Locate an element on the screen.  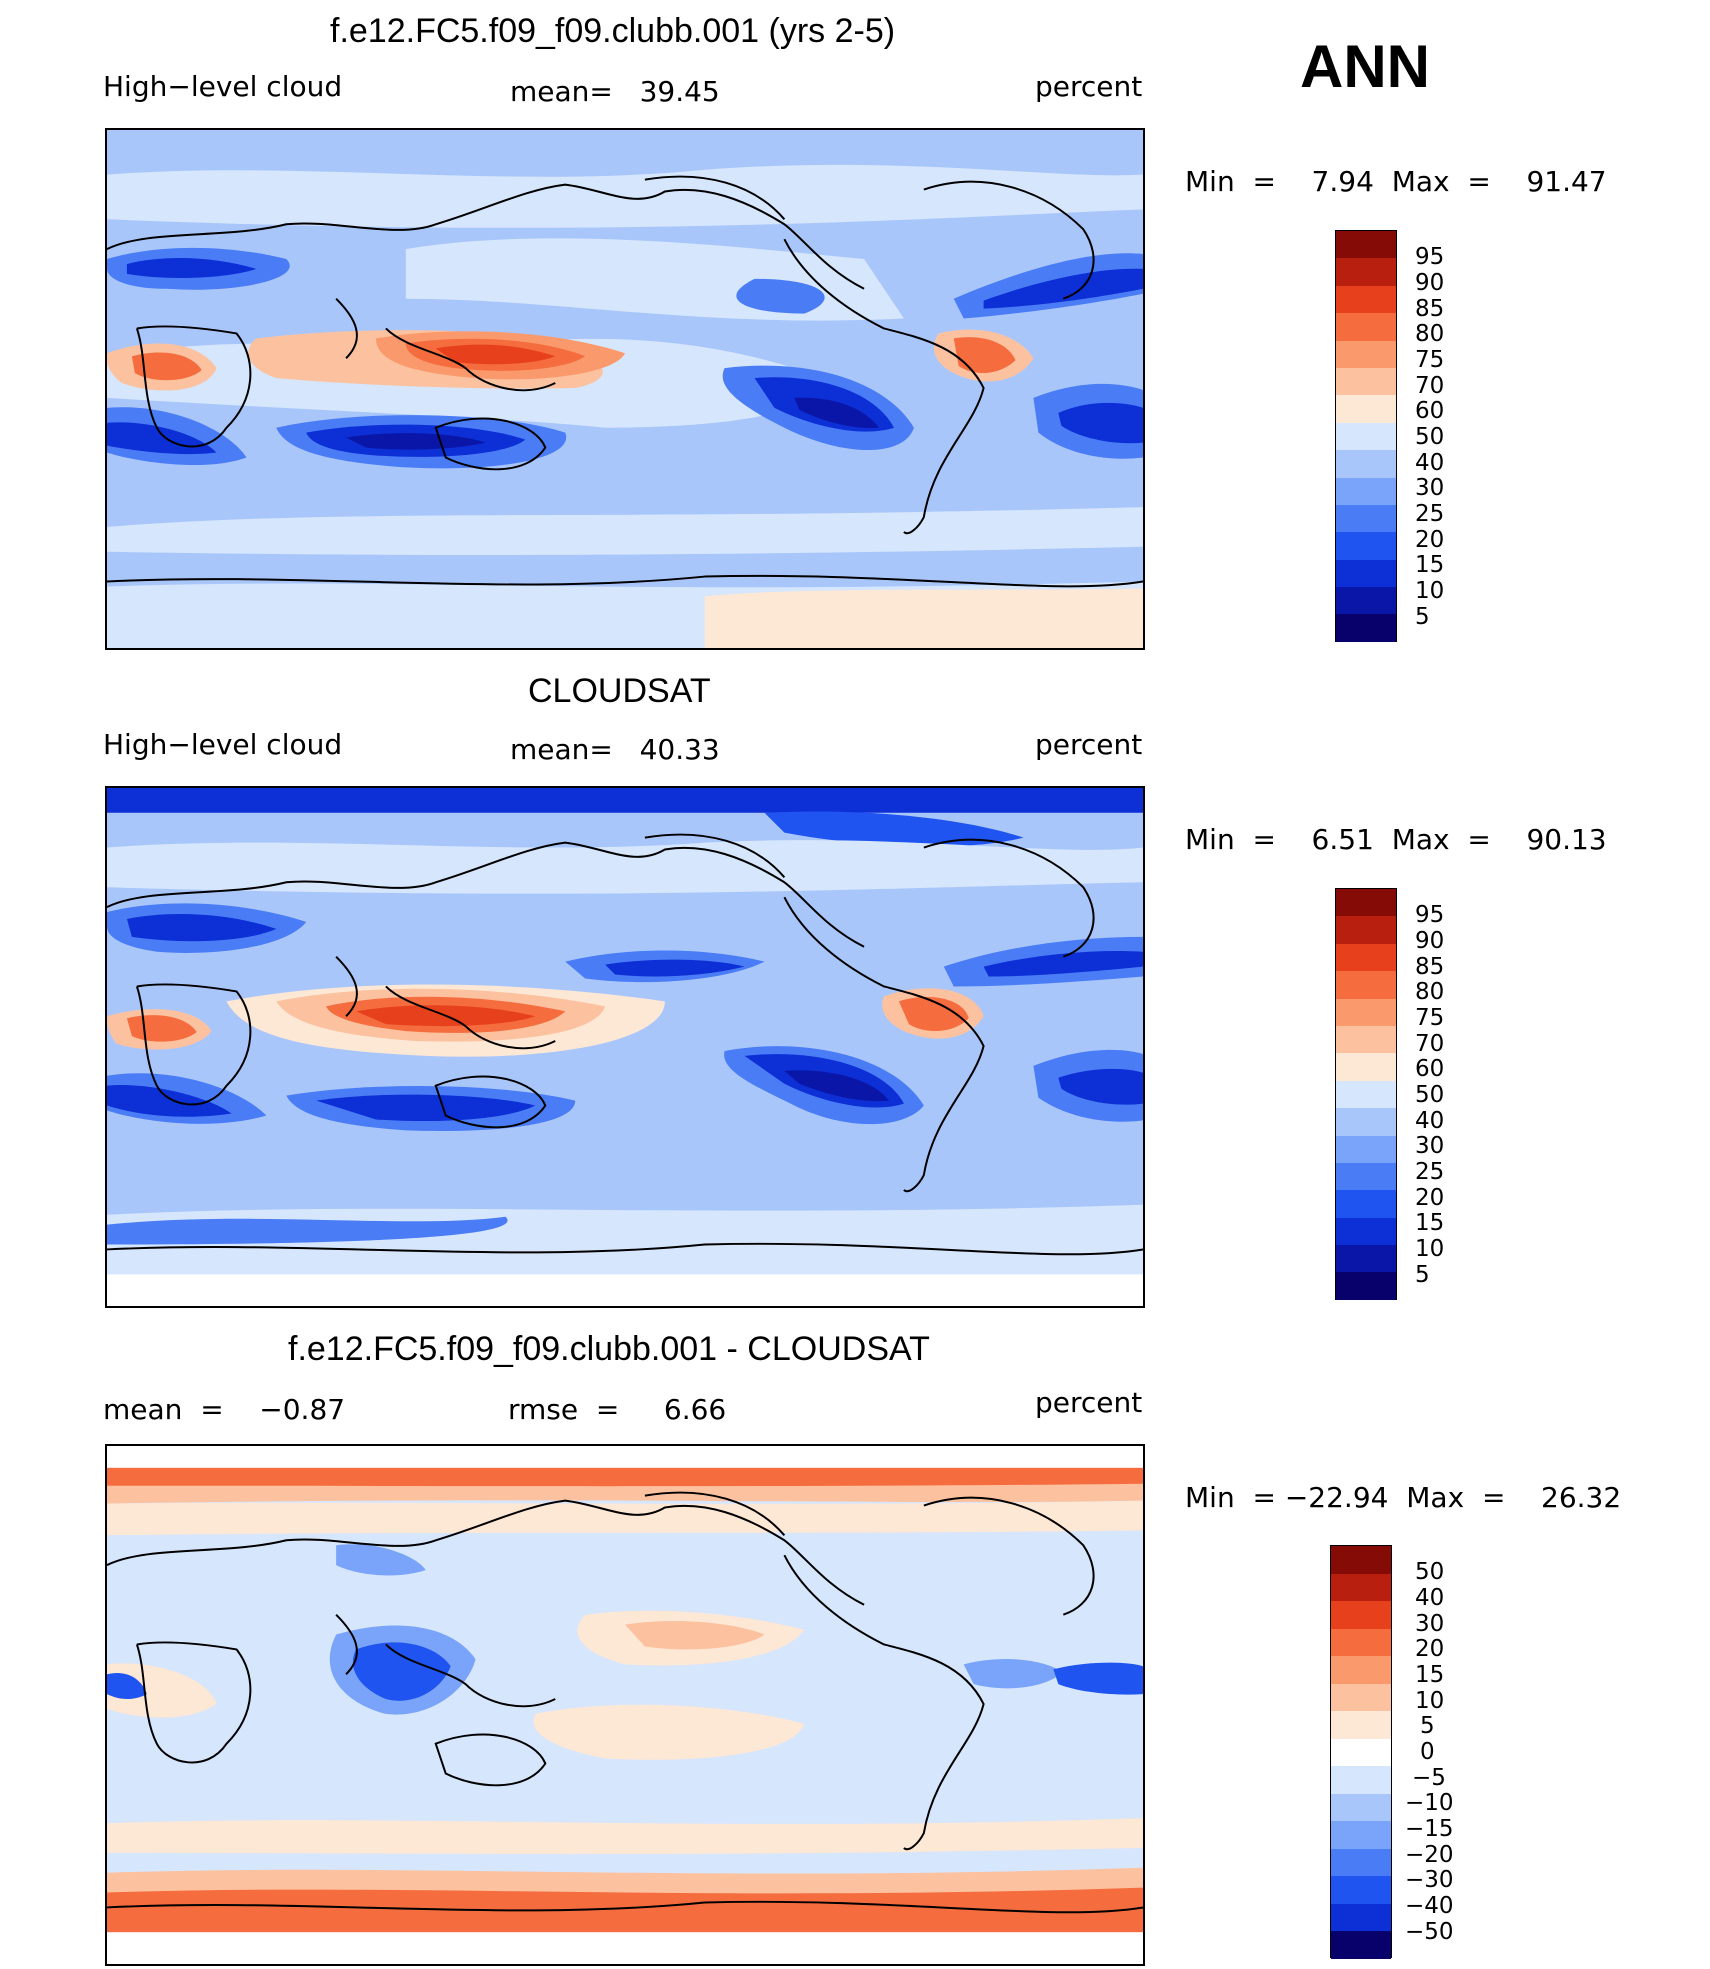
panel-1-title: f.e12.FC5.f09_f09.clubb.001 (yrs 2-5) is located at coordinates (613, 31).